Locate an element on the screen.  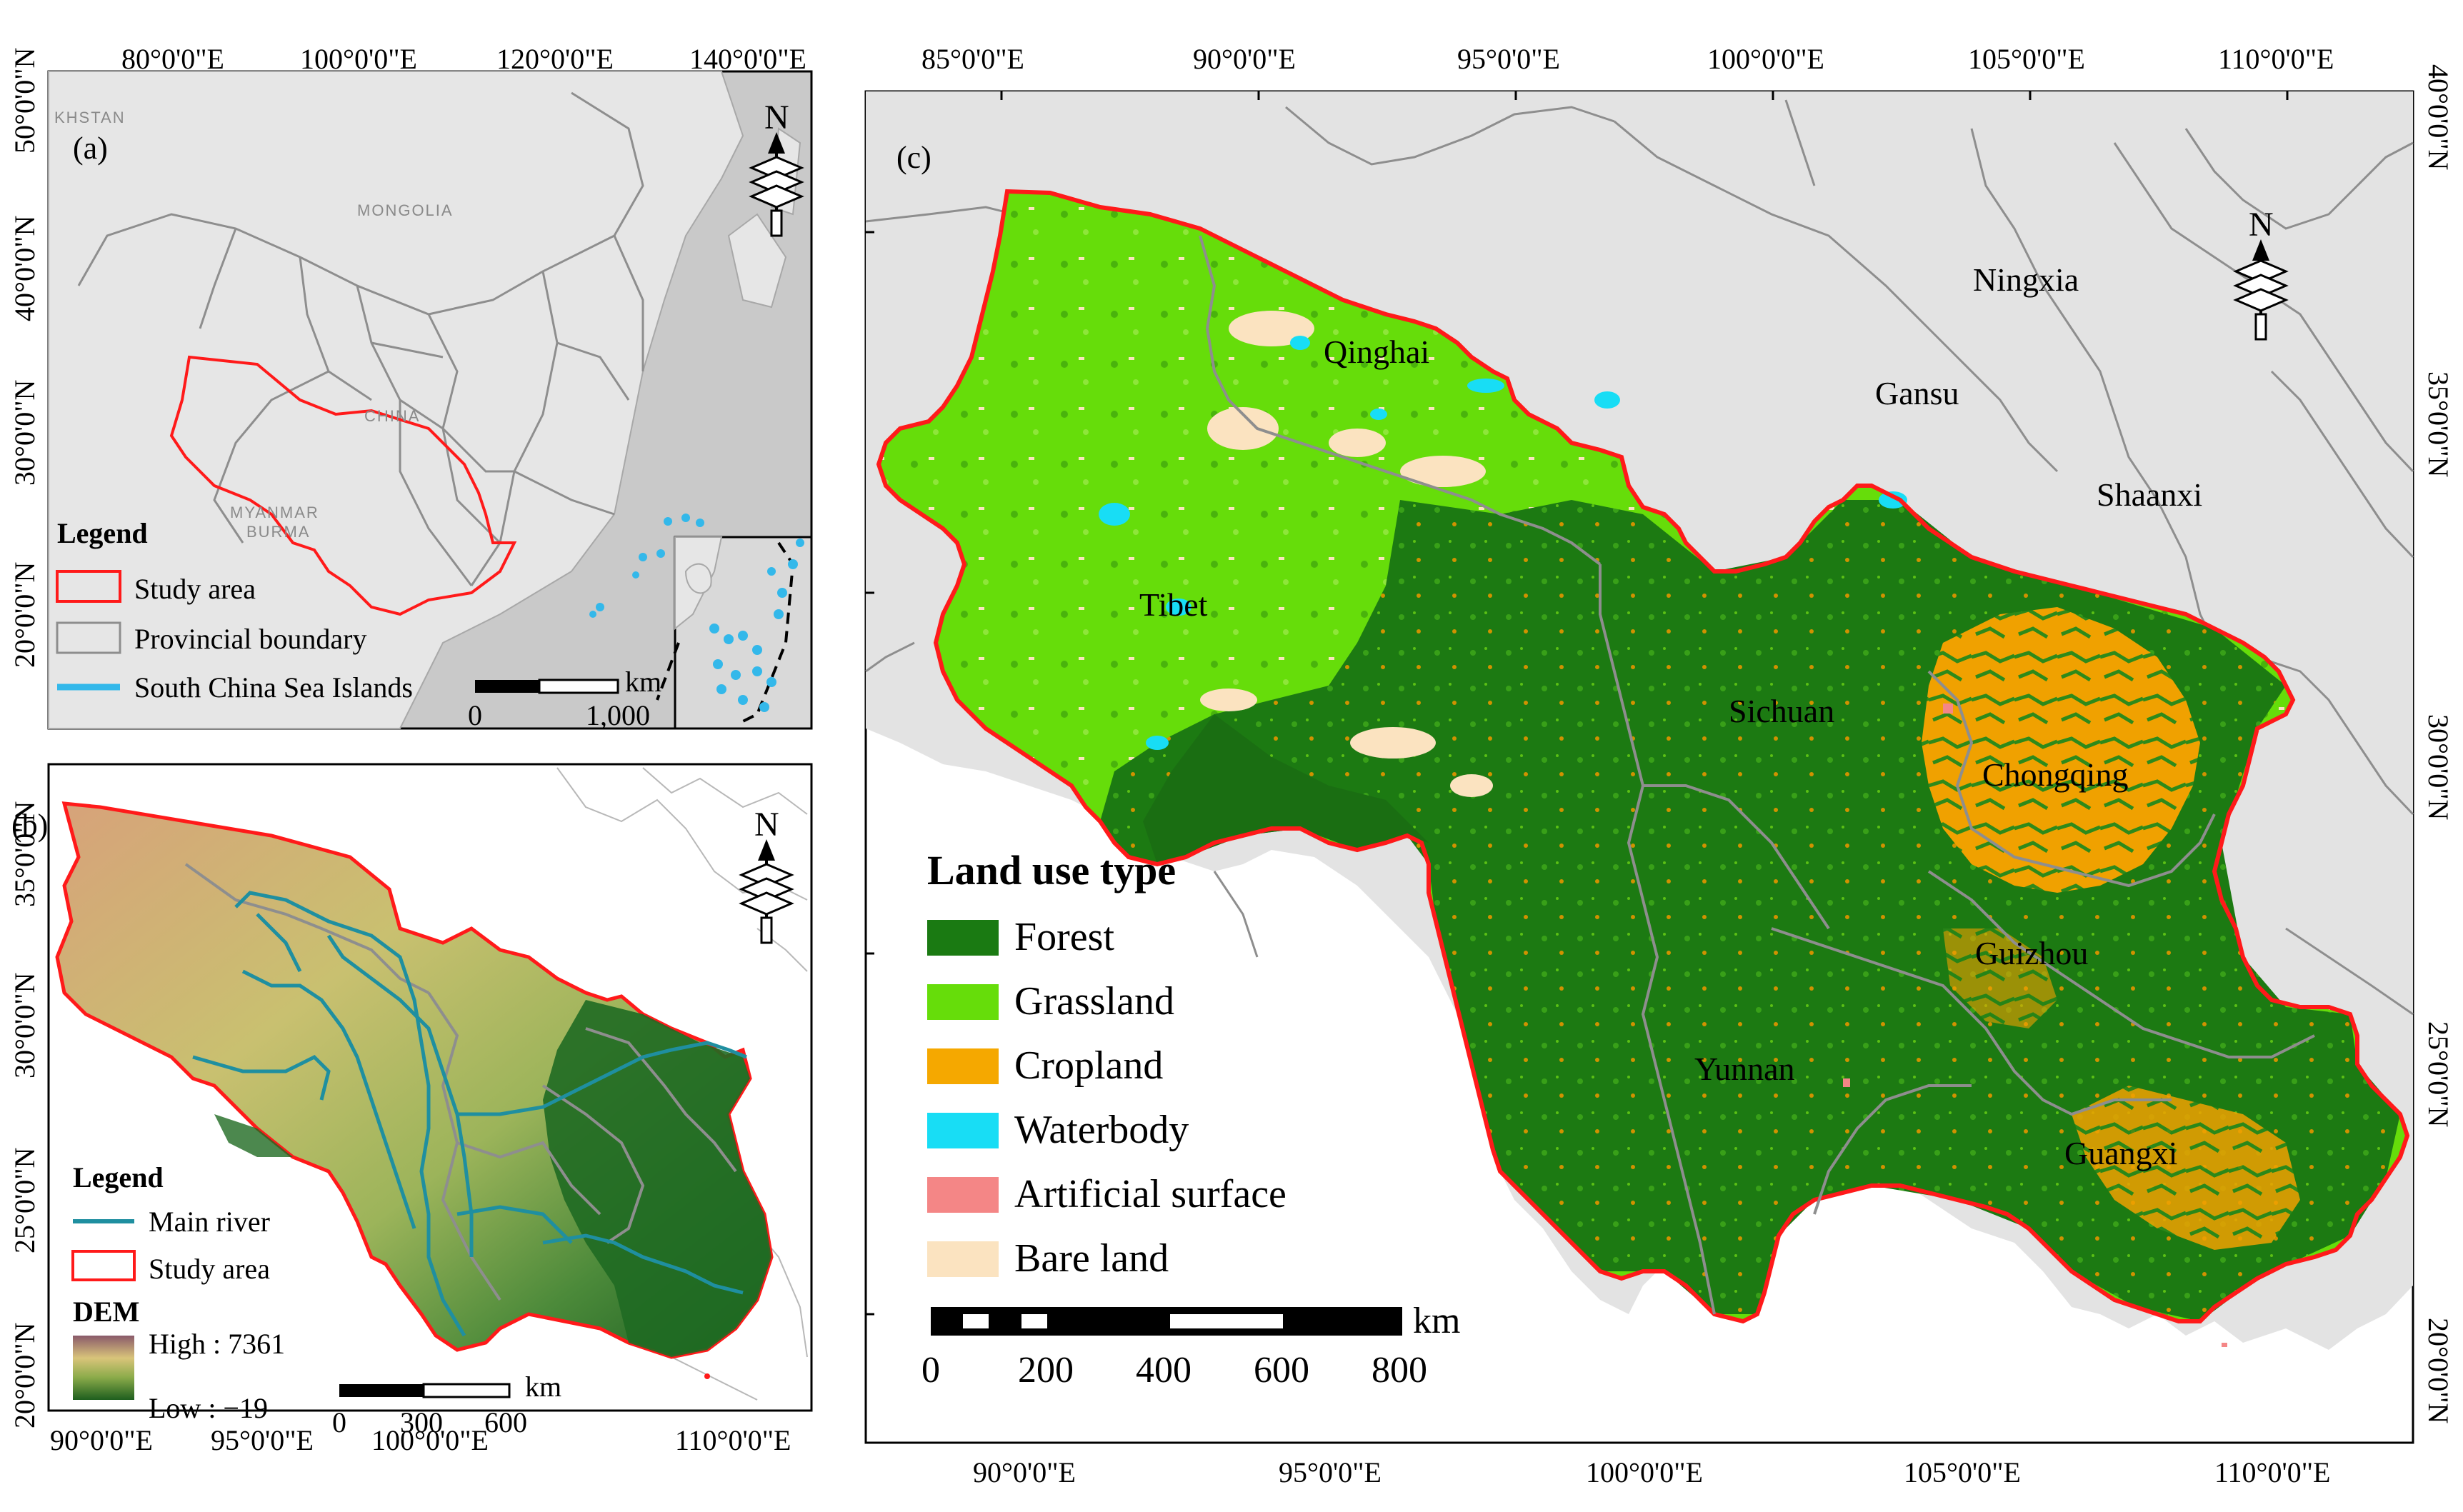
panel-c-scale-tick-200: 200 is located at coordinates (1046, 1370).